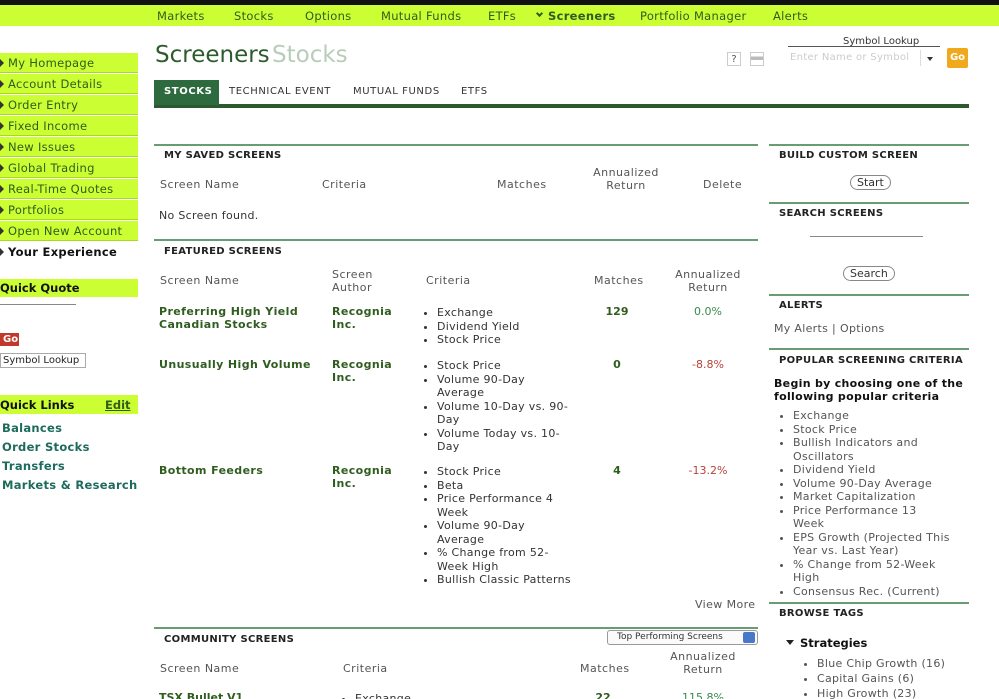  What do you see at coordinates (505, 440) in the screenshot?
I see `list-item: Volume Today vs. 10-Day` at bounding box center [505, 440].